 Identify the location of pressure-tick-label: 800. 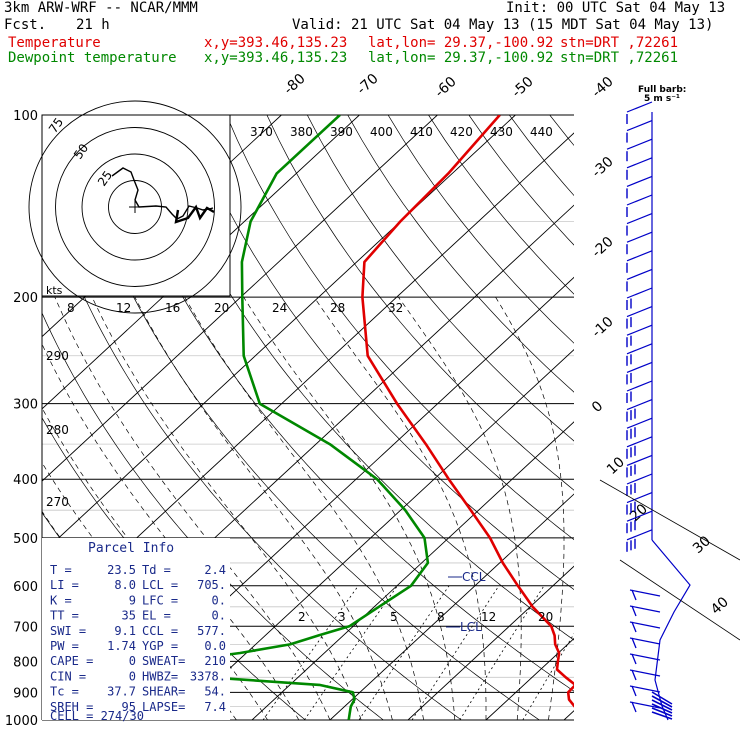
(25, 662).